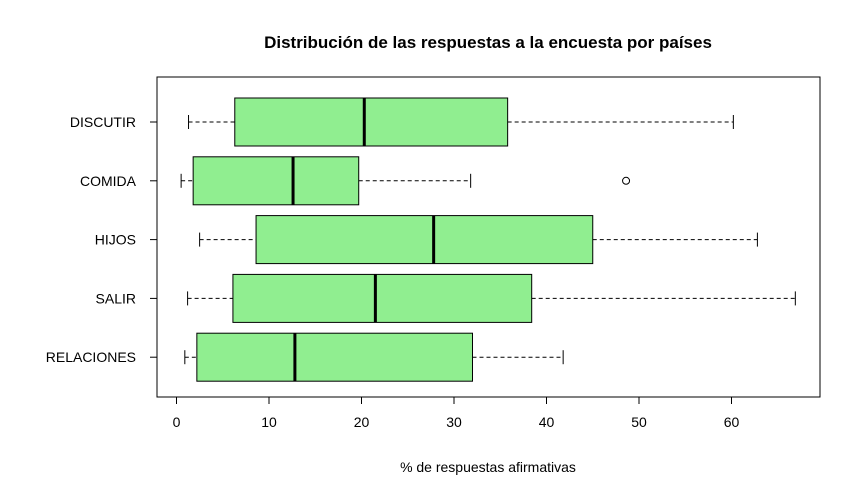 Image resolution: width=859 pixels, height=496 pixels. What do you see at coordinates (732, 422) in the screenshot?
I see `x-tick-label: 60` at bounding box center [732, 422].